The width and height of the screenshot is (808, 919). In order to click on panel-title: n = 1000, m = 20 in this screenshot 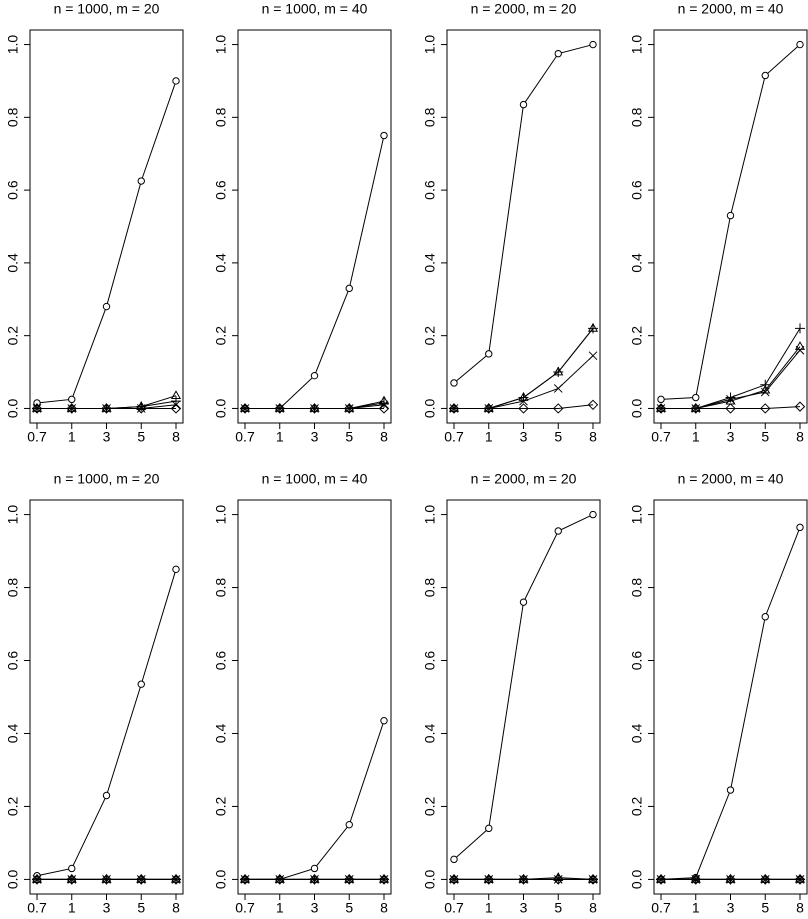, I will do `click(107, 9)`.